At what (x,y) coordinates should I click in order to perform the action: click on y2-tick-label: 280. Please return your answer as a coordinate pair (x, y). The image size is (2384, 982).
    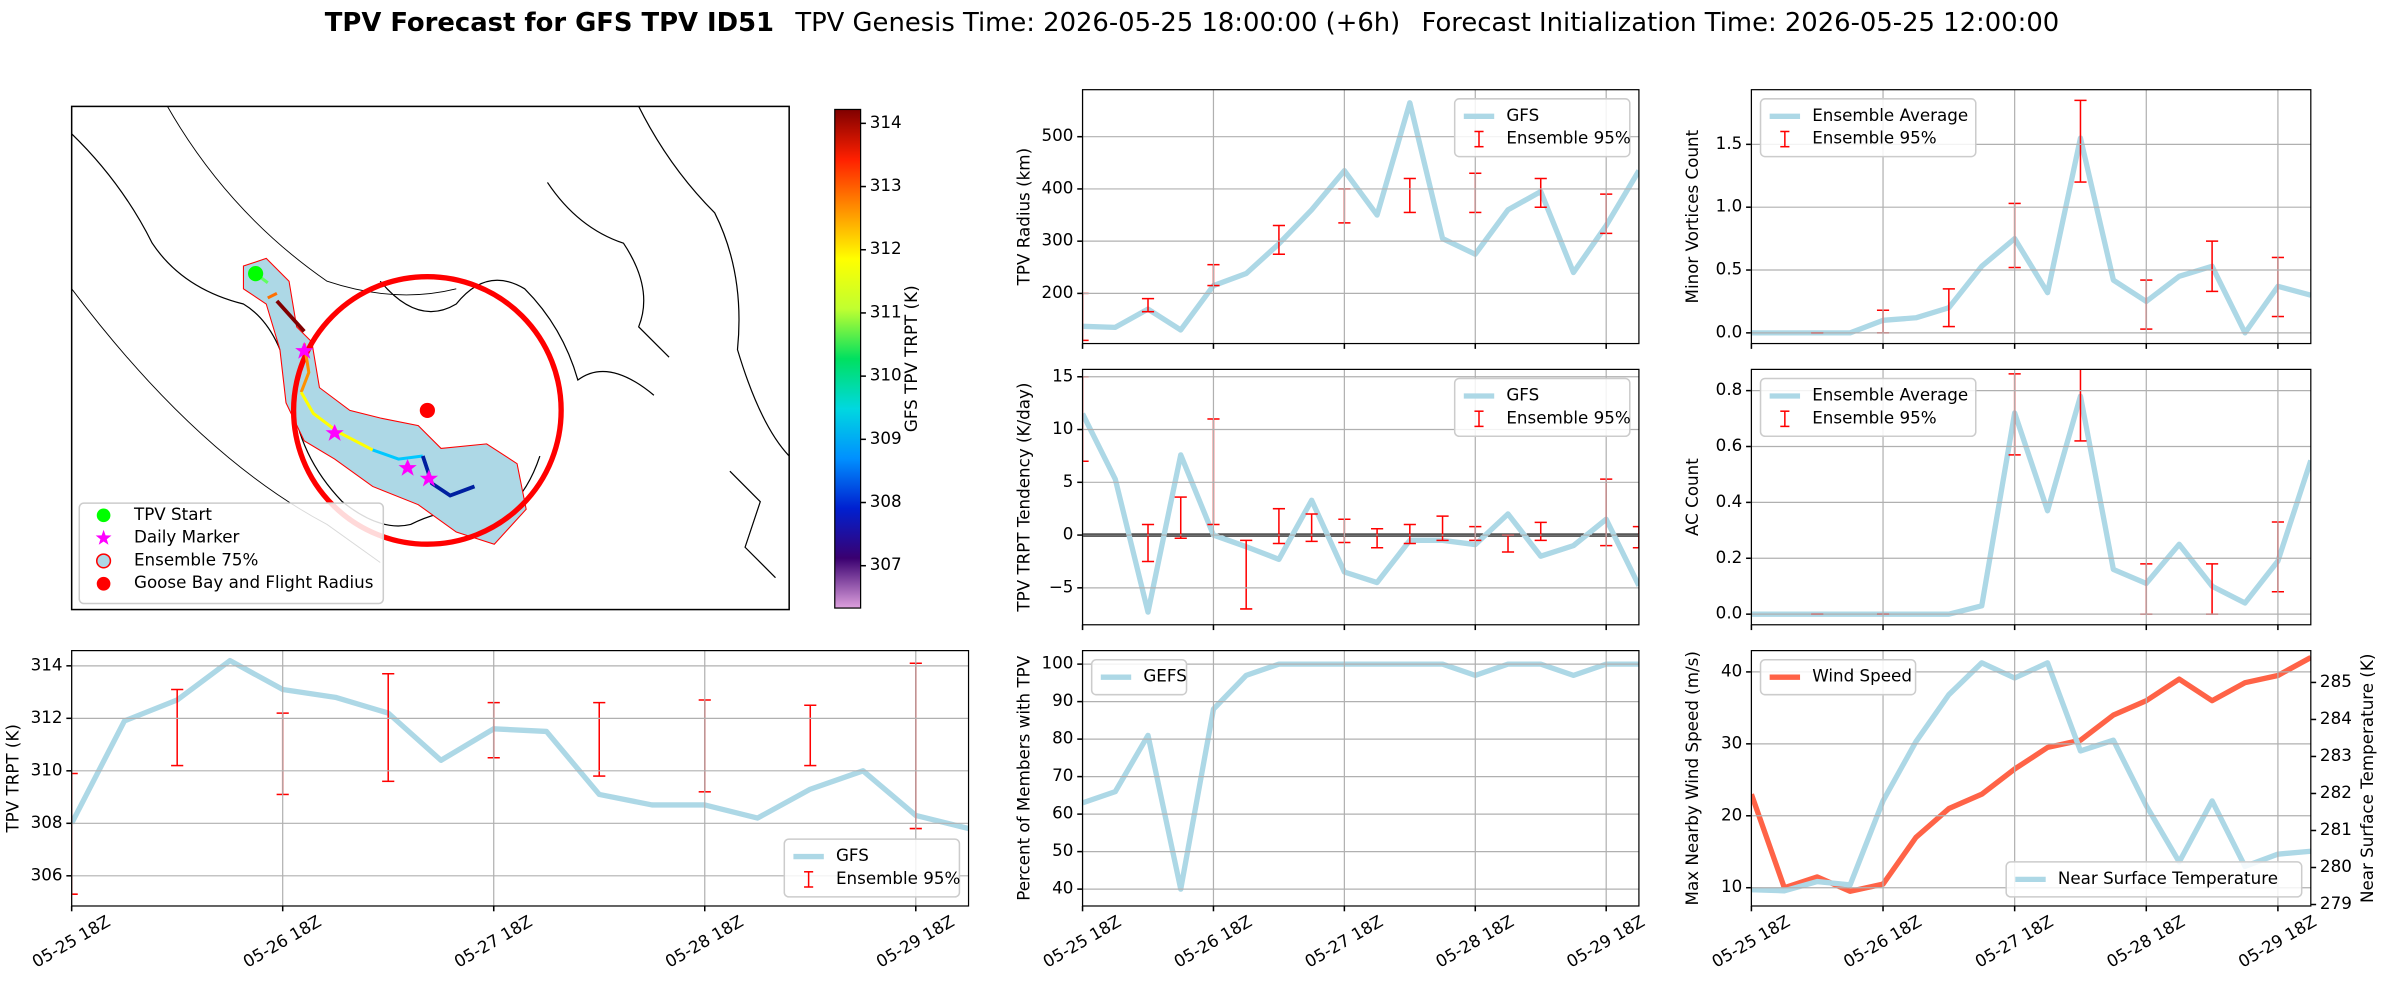
    Looking at the image, I should click on (2336, 866).